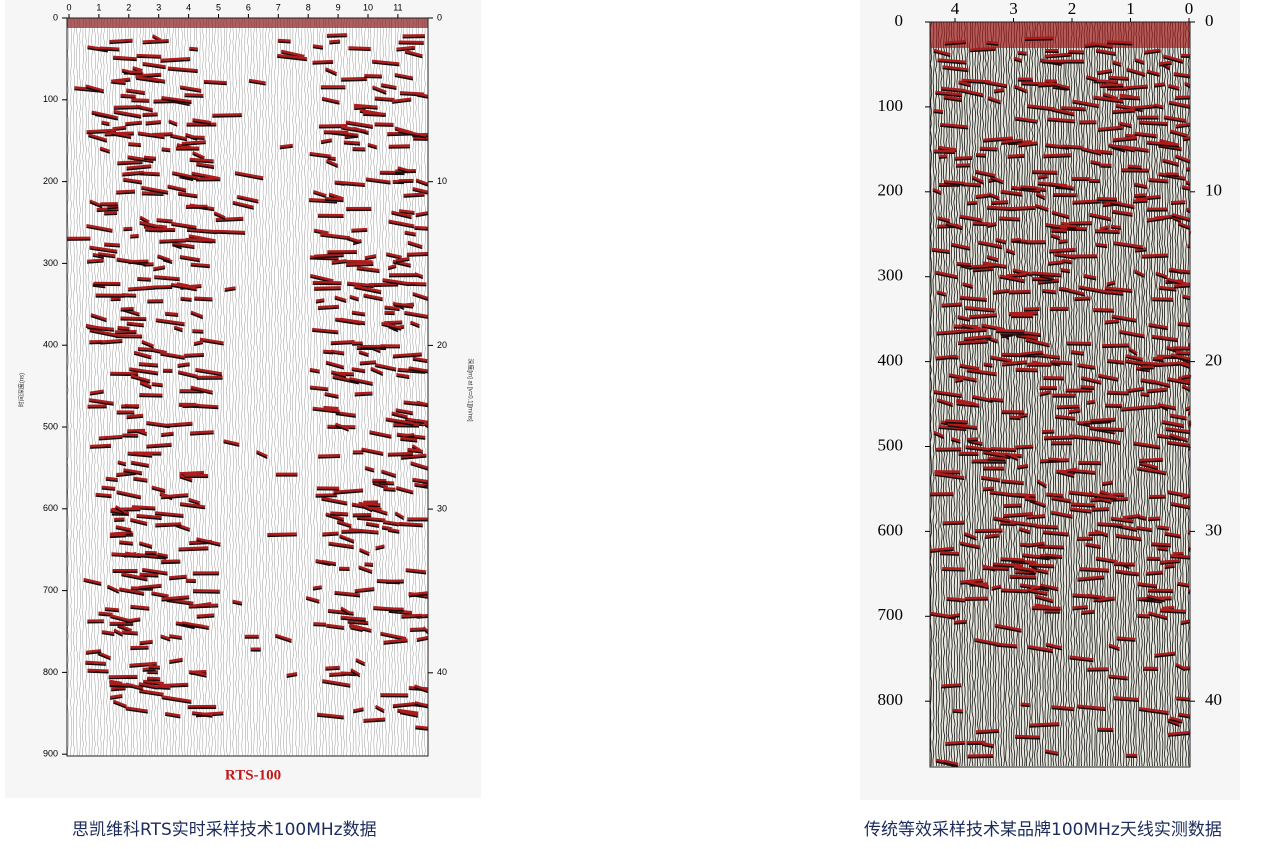 The height and width of the screenshot is (849, 1280). Describe the element at coordinates (308, 7) in the screenshot. I see `top-tick-label: 8` at that location.